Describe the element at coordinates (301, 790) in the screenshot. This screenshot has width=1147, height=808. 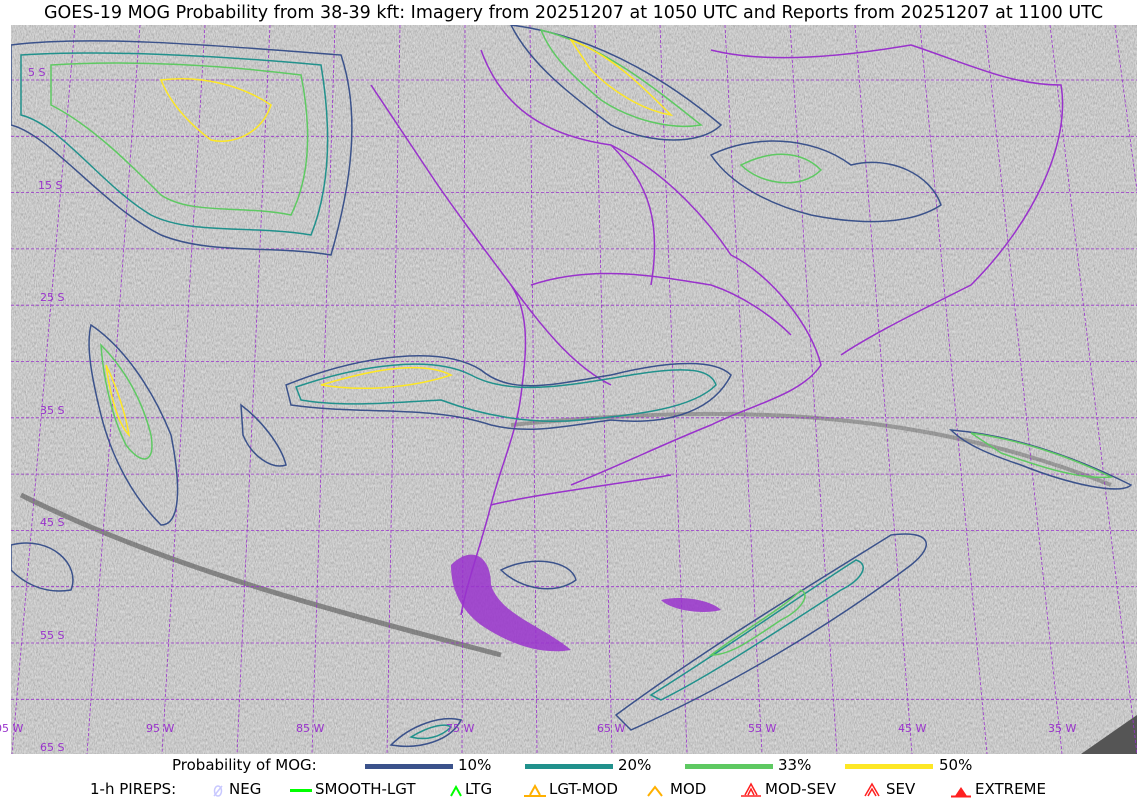
I see `smooth-lgt-line-icon` at that location.